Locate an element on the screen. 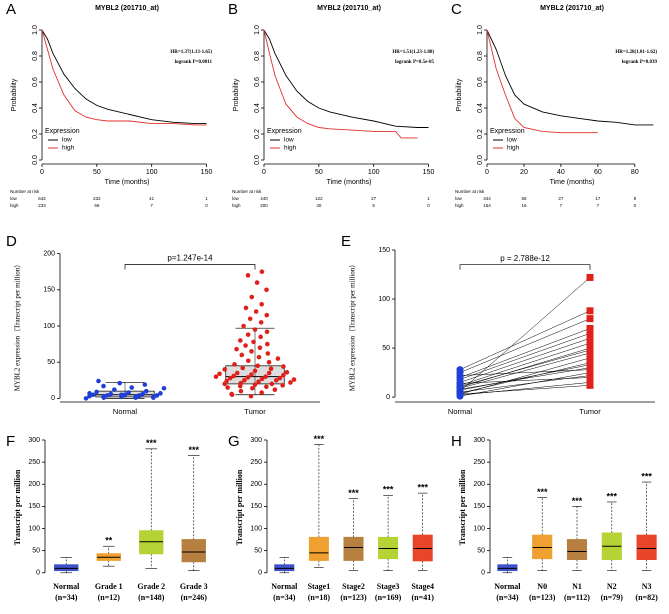 Image resolution: width=669 pixels, height=614 pixels. risk-value: 66 is located at coordinates (97, 205).